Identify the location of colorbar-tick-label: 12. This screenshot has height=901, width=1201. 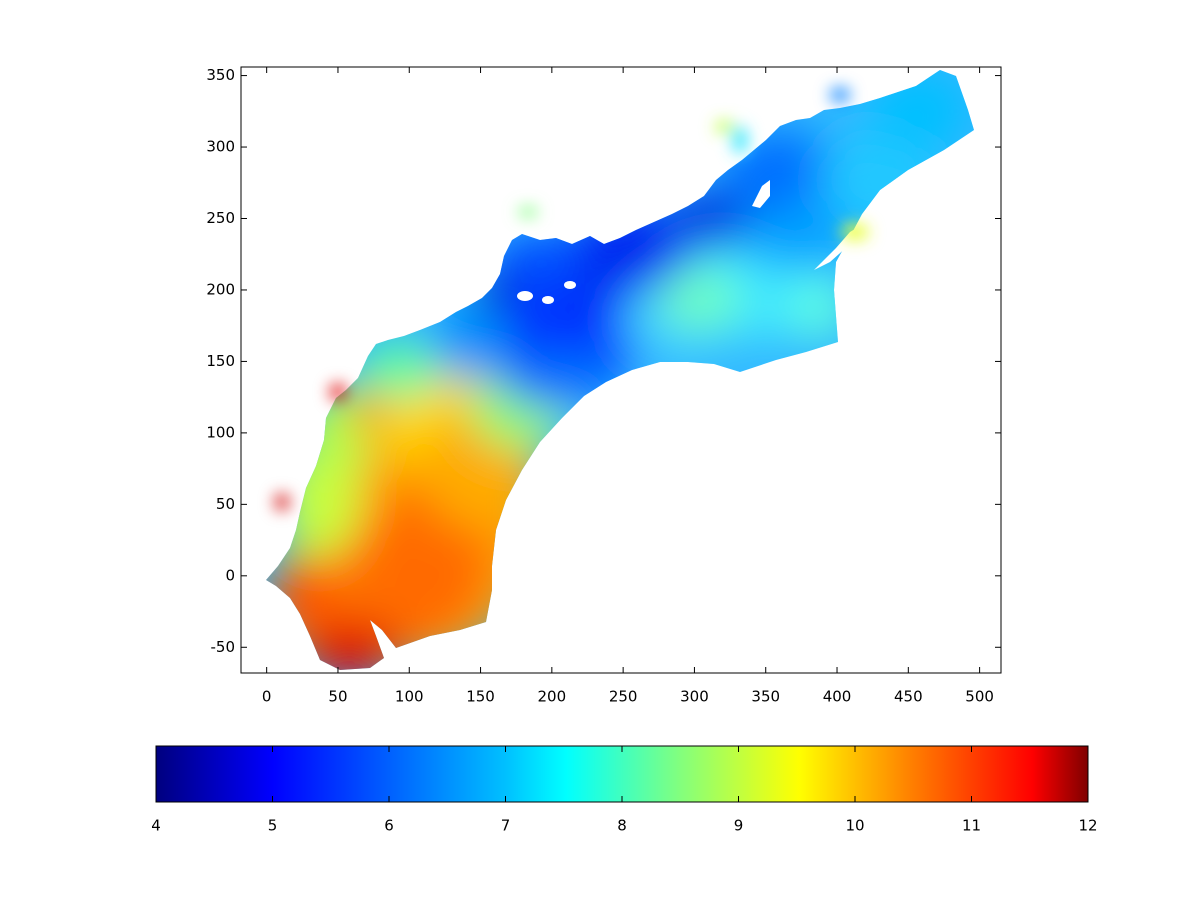
(1087, 826).